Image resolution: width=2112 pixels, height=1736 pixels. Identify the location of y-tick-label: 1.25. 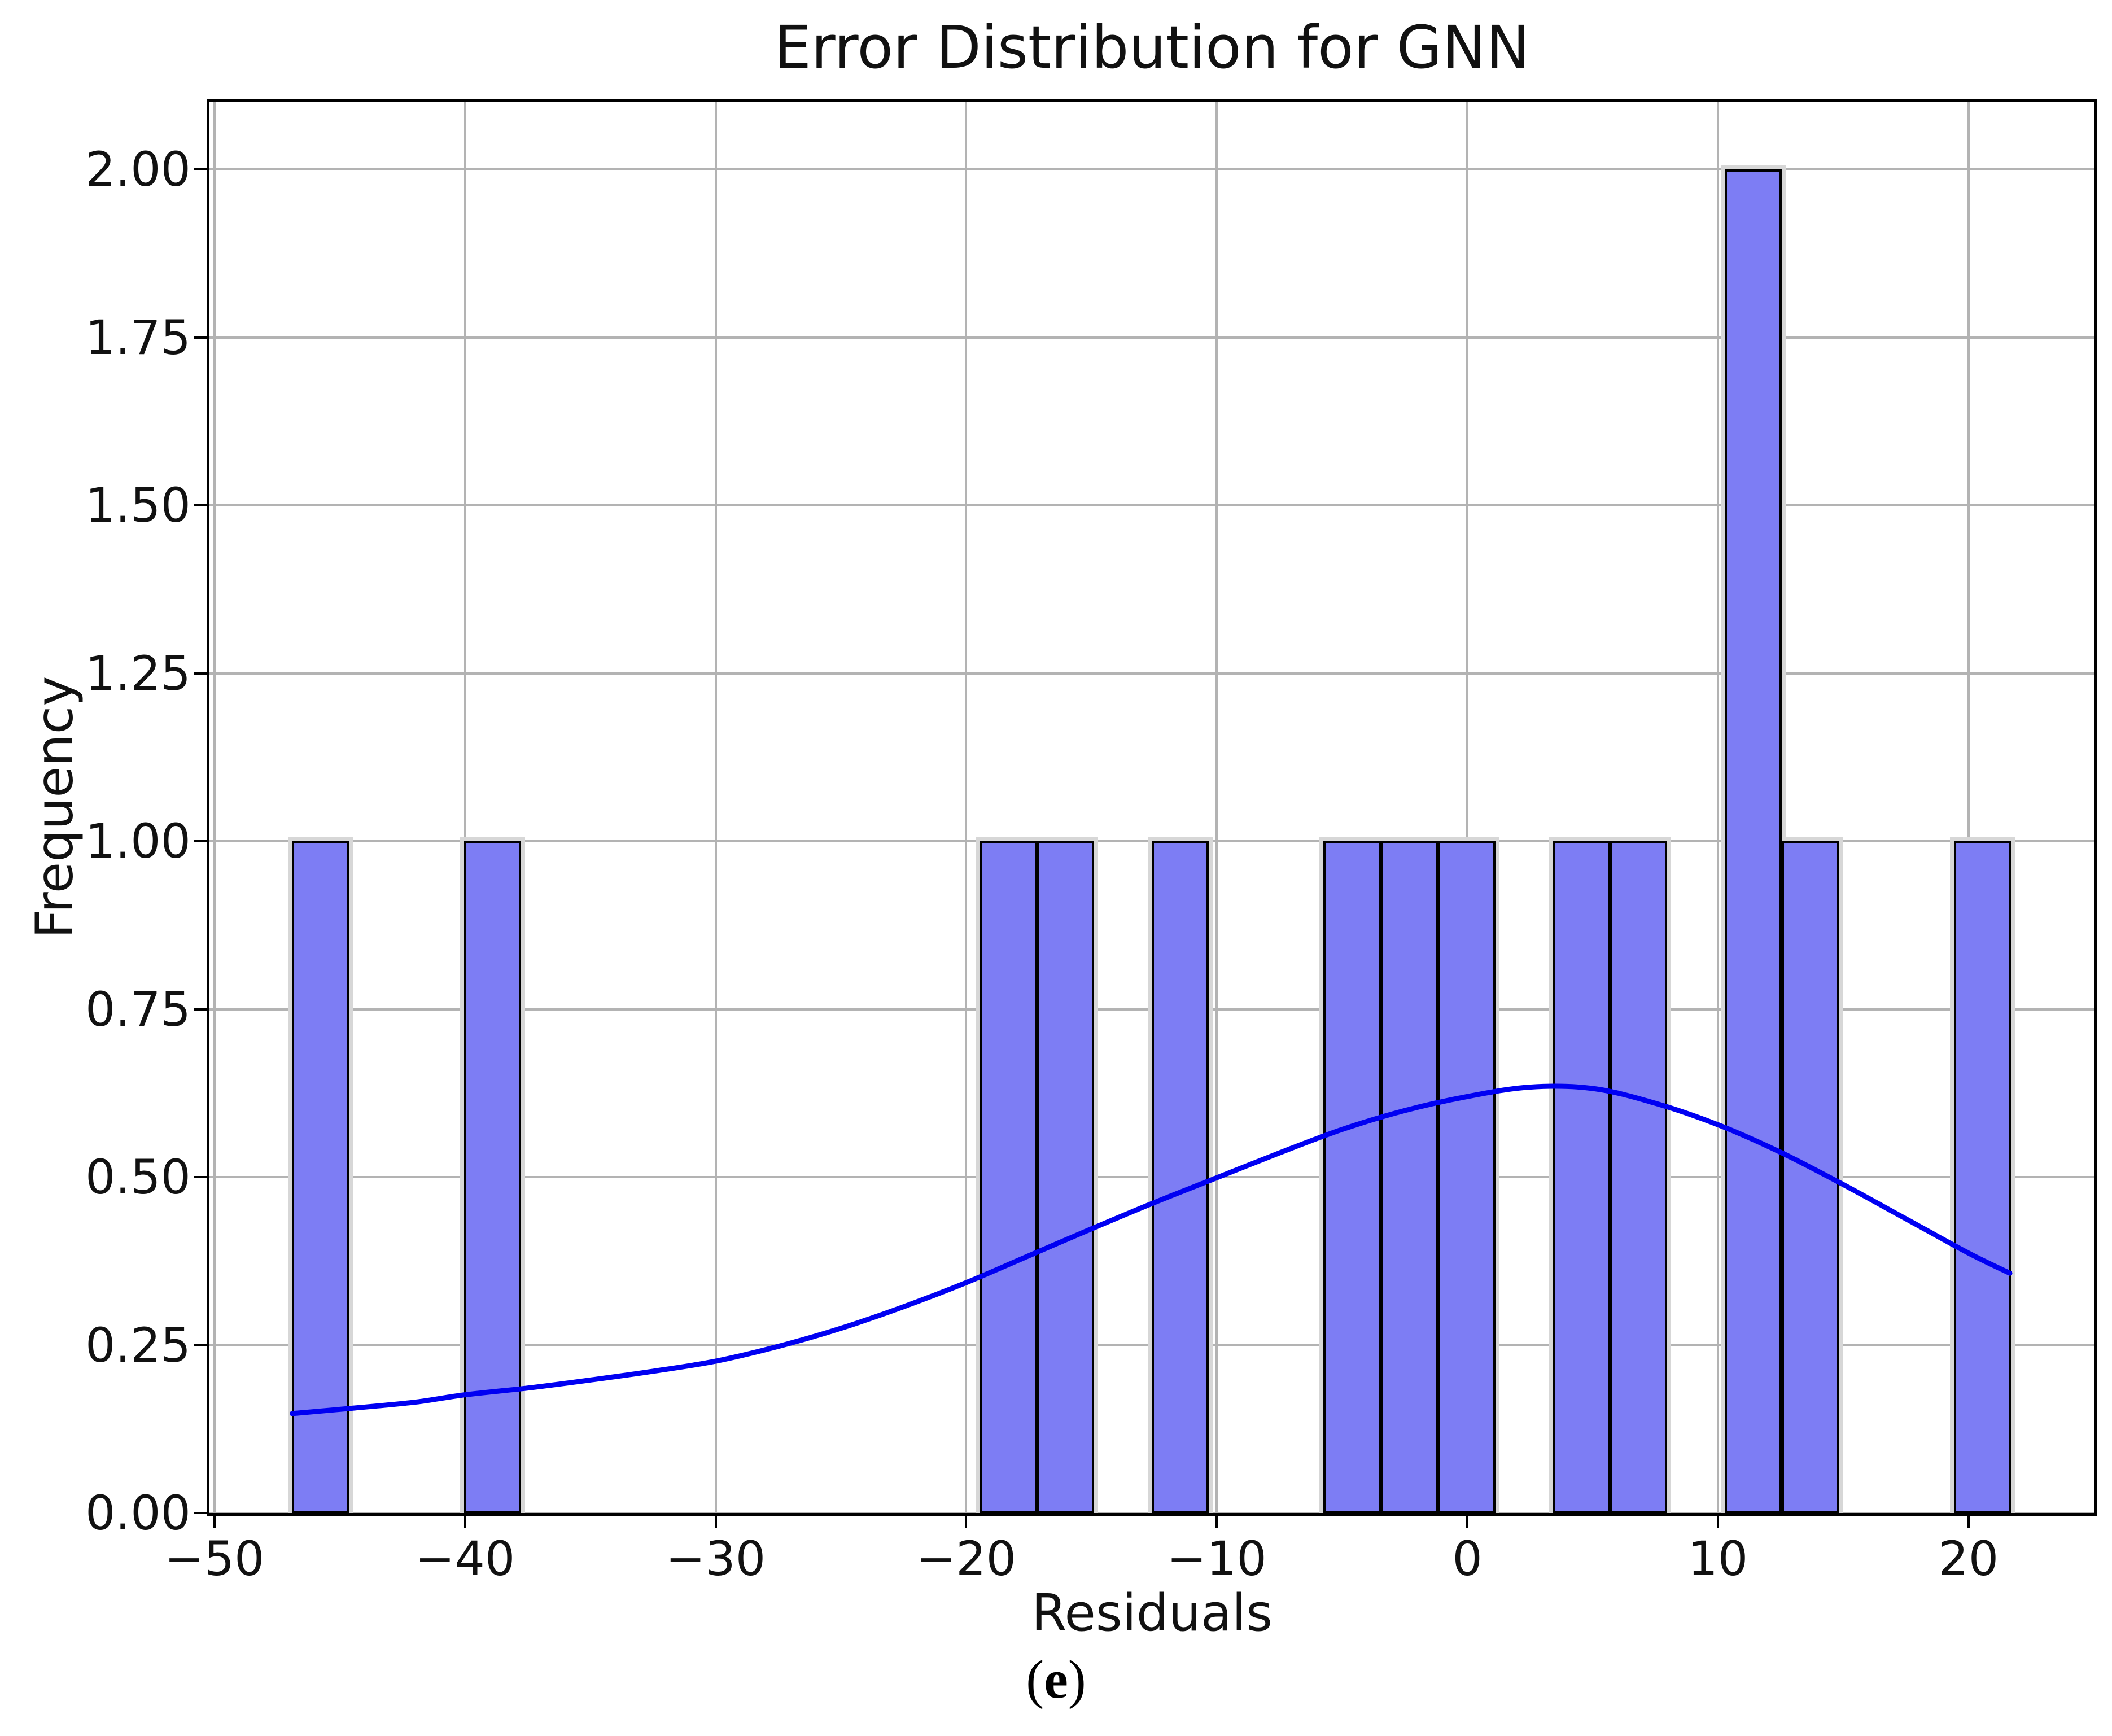
(138, 673).